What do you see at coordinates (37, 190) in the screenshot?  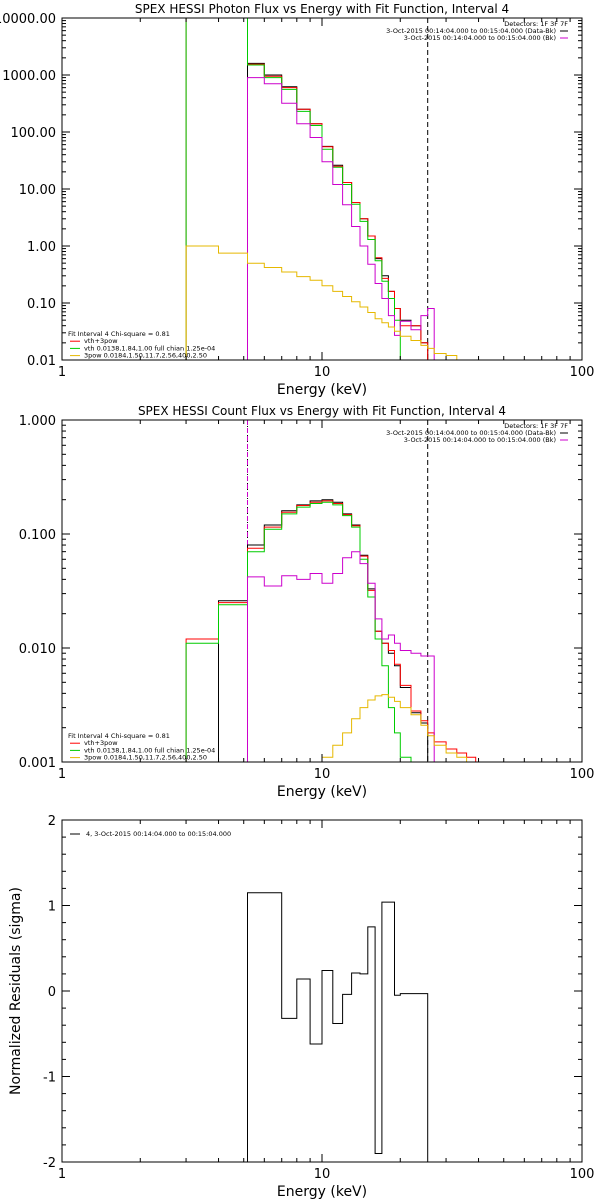 I see `y-tick-label: 10.00` at bounding box center [37, 190].